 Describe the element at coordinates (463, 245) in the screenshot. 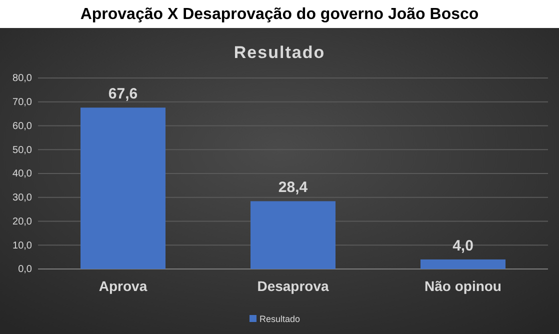

I see `data-label: 4,0` at that location.